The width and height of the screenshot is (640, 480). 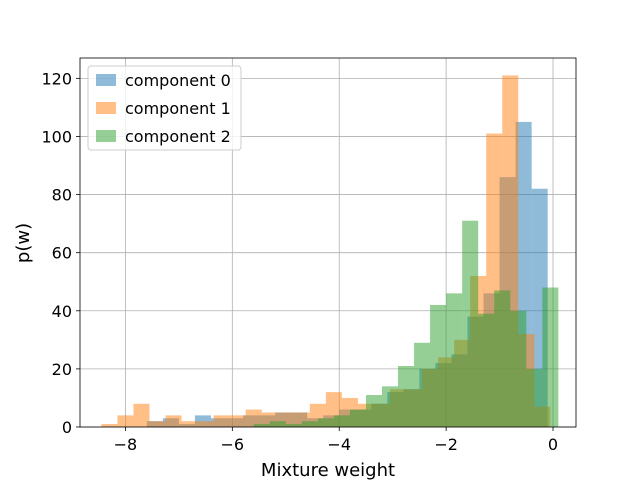 What do you see at coordinates (446, 444) in the screenshot?
I see `x-tick-label: −2` at bounding box center [446, 444].